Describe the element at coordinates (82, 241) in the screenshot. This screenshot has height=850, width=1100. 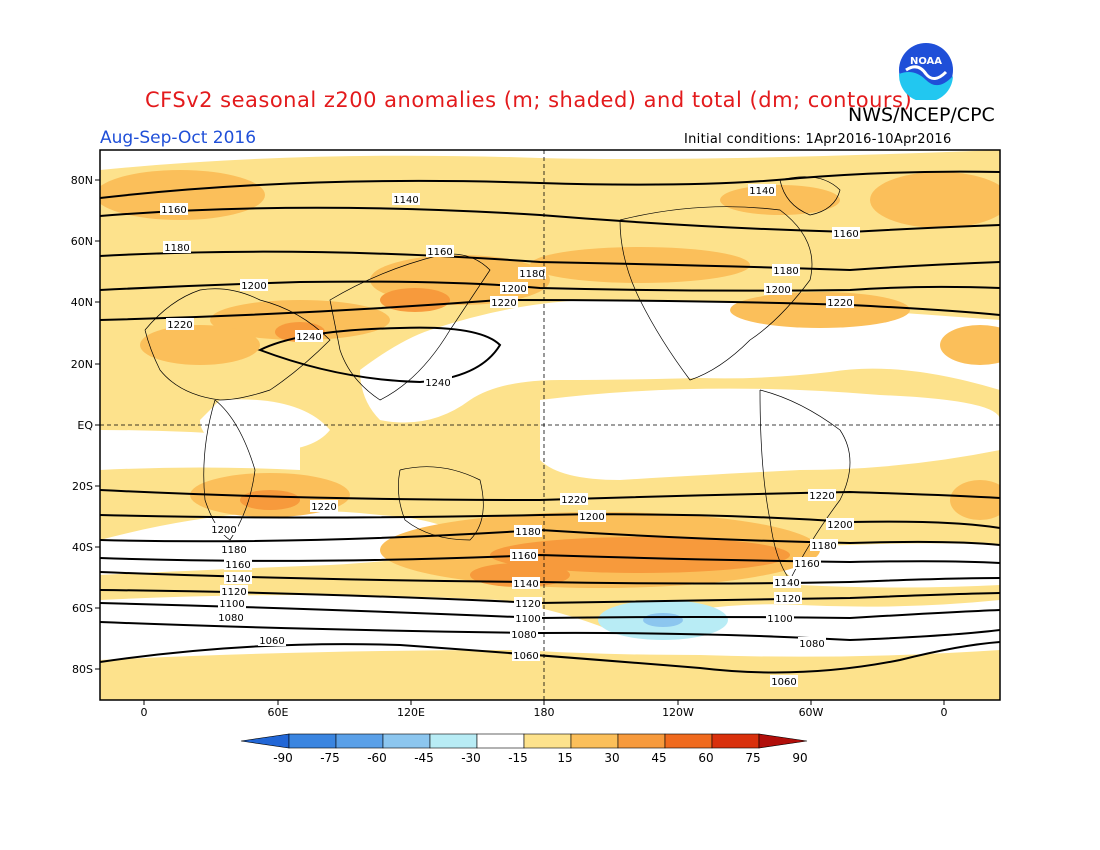
I see `lat-label: 60N` at that location.